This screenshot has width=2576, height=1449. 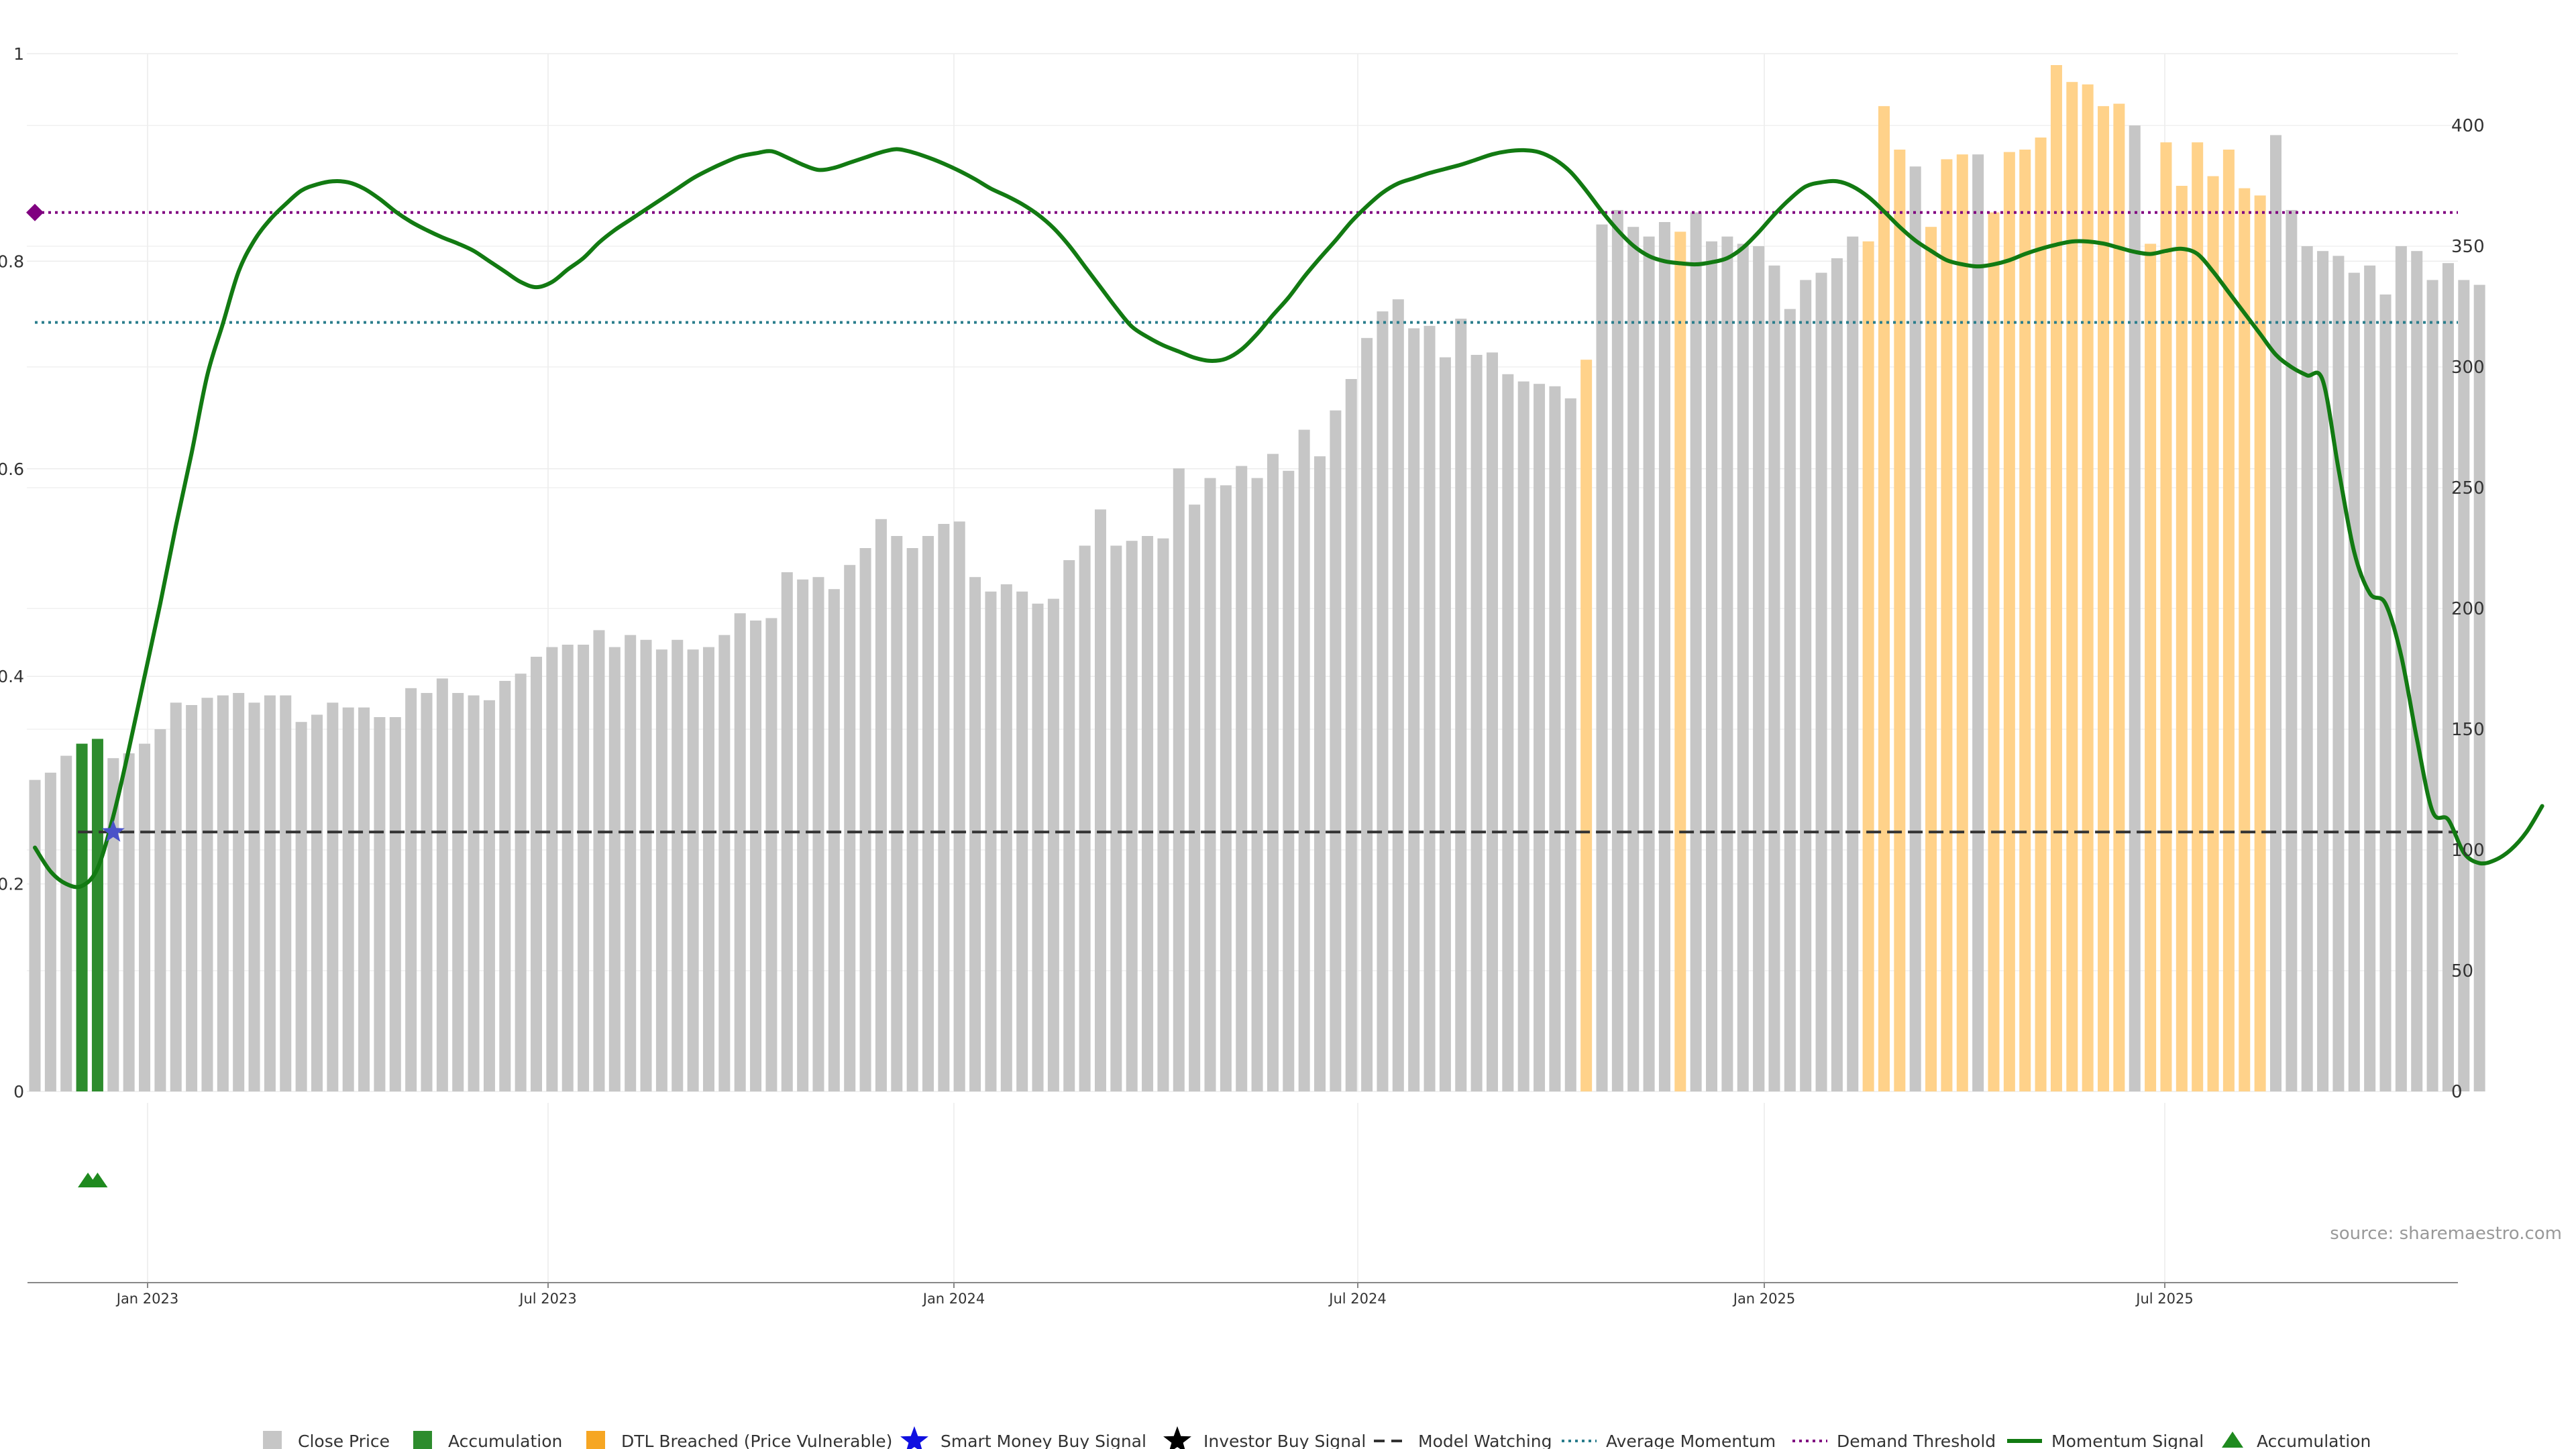 What do you see at coordinates (1463, 1440) in the screenshot?
I see `legend-model-watching: Model Watching` at bounding box center [1463, 1440].